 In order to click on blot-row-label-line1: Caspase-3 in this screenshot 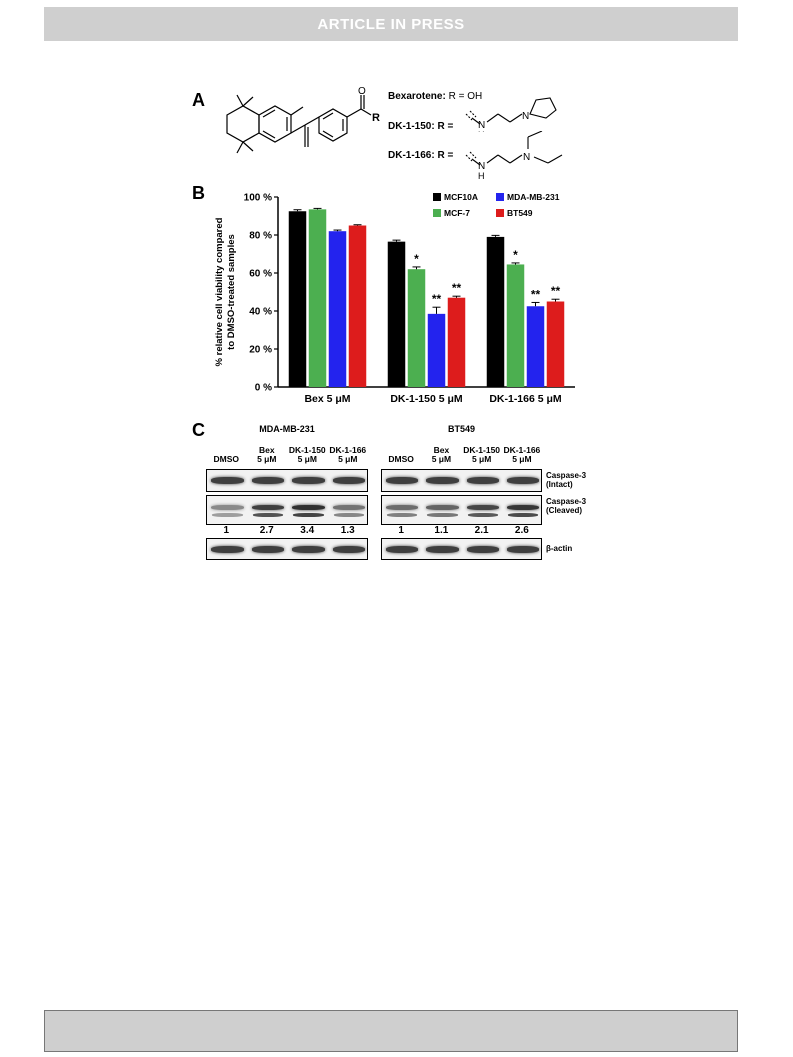, I will do `click(566, 475)`.